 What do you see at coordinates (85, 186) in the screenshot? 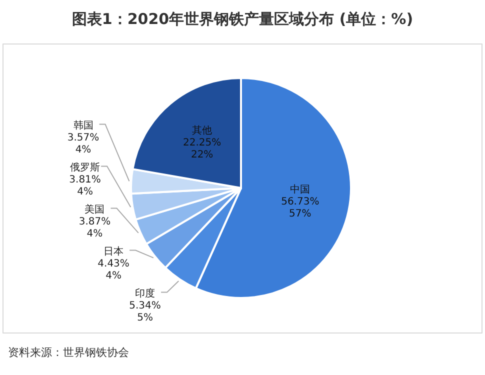
I see `data-label: 3.81% 4%` at bounding box center [85, 186].